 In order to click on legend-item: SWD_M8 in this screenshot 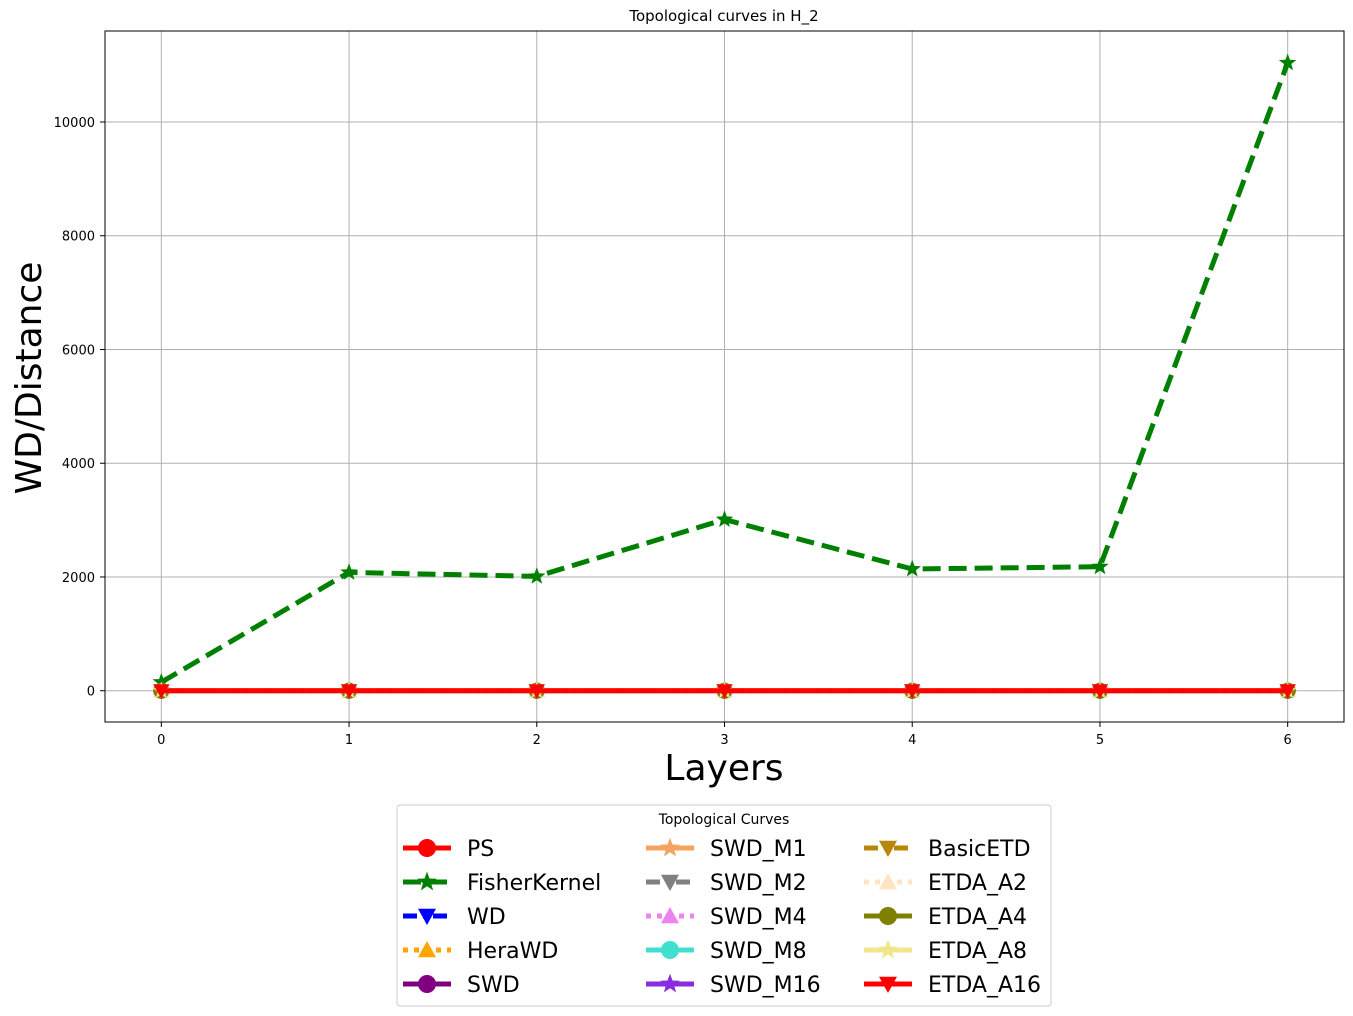, I will do `click(726, 951)`.